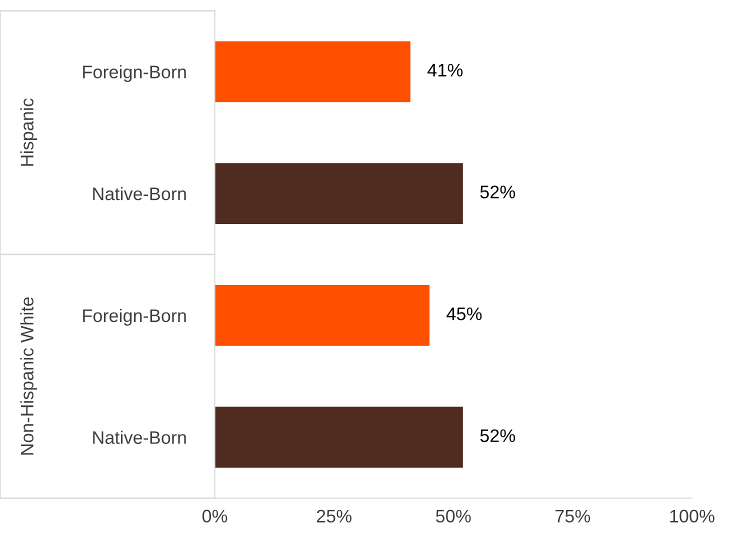 This screenshot has width=733, height=538. Describe the element at coordinates (573, 516) in the screenshot. I see `x-tick-label: 75%` at that location.